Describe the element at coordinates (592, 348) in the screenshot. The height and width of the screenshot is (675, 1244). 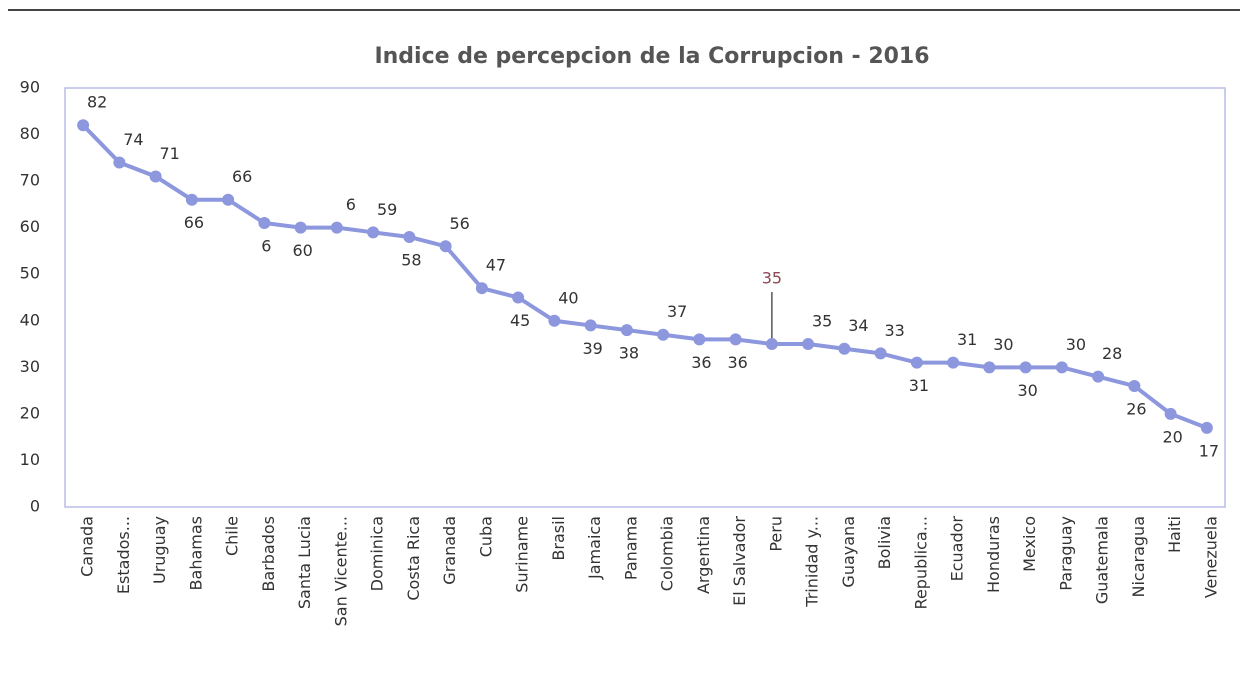
I see `data-label: 39` at that location.